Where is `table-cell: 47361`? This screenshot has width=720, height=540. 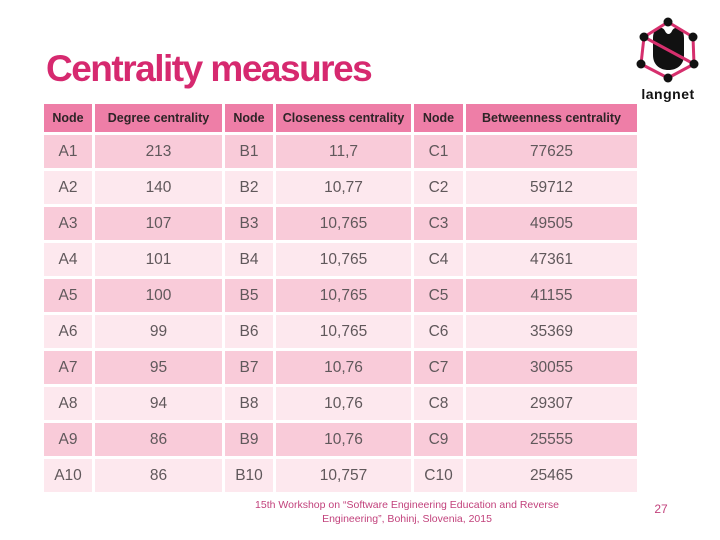
table-cell: 47361 is located at coordinates (551, 259).